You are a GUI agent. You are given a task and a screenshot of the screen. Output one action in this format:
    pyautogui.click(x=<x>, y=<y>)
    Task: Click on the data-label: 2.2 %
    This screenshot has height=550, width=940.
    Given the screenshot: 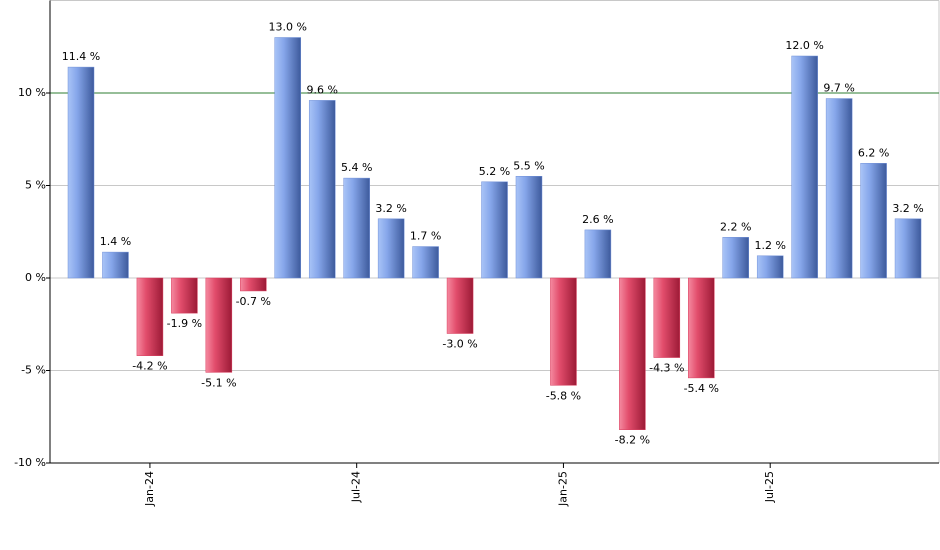 What is the action you would take?
    pyautogui.click(x=735, y=226)
    